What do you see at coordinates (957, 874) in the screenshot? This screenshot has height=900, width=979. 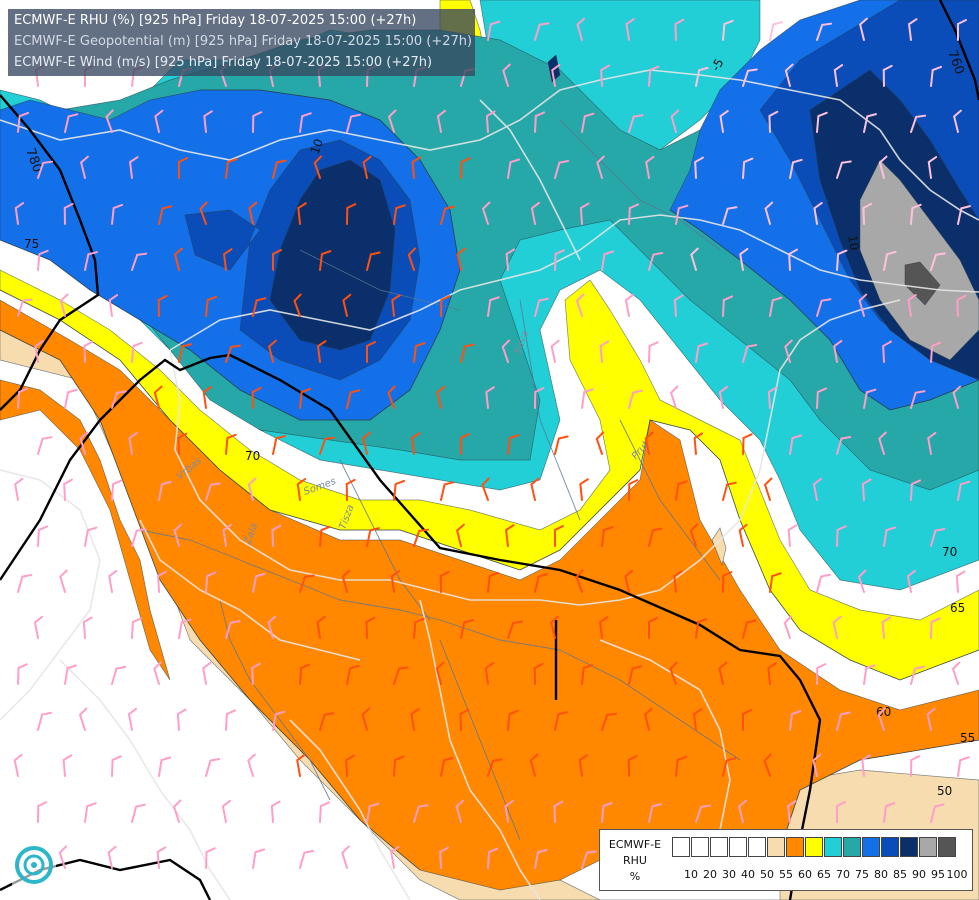 I see `legend-tick: 100` at bounding box center [957, 874].